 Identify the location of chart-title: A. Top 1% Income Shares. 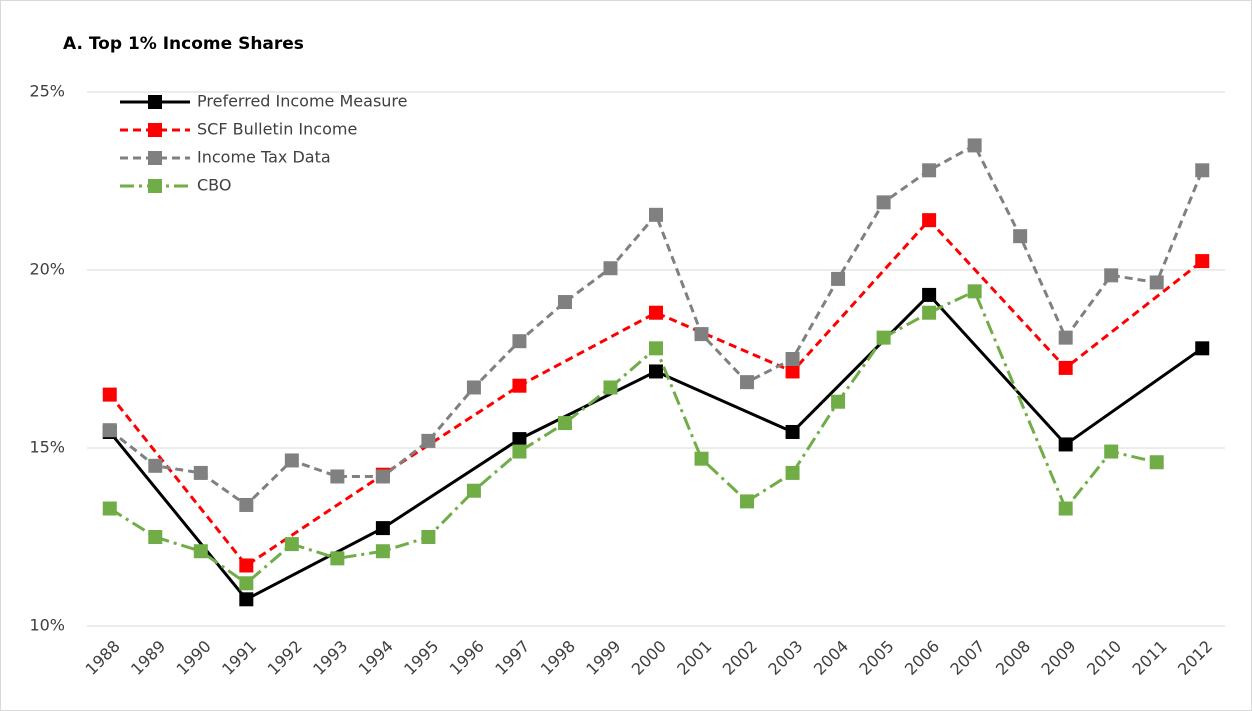
(183, 44).